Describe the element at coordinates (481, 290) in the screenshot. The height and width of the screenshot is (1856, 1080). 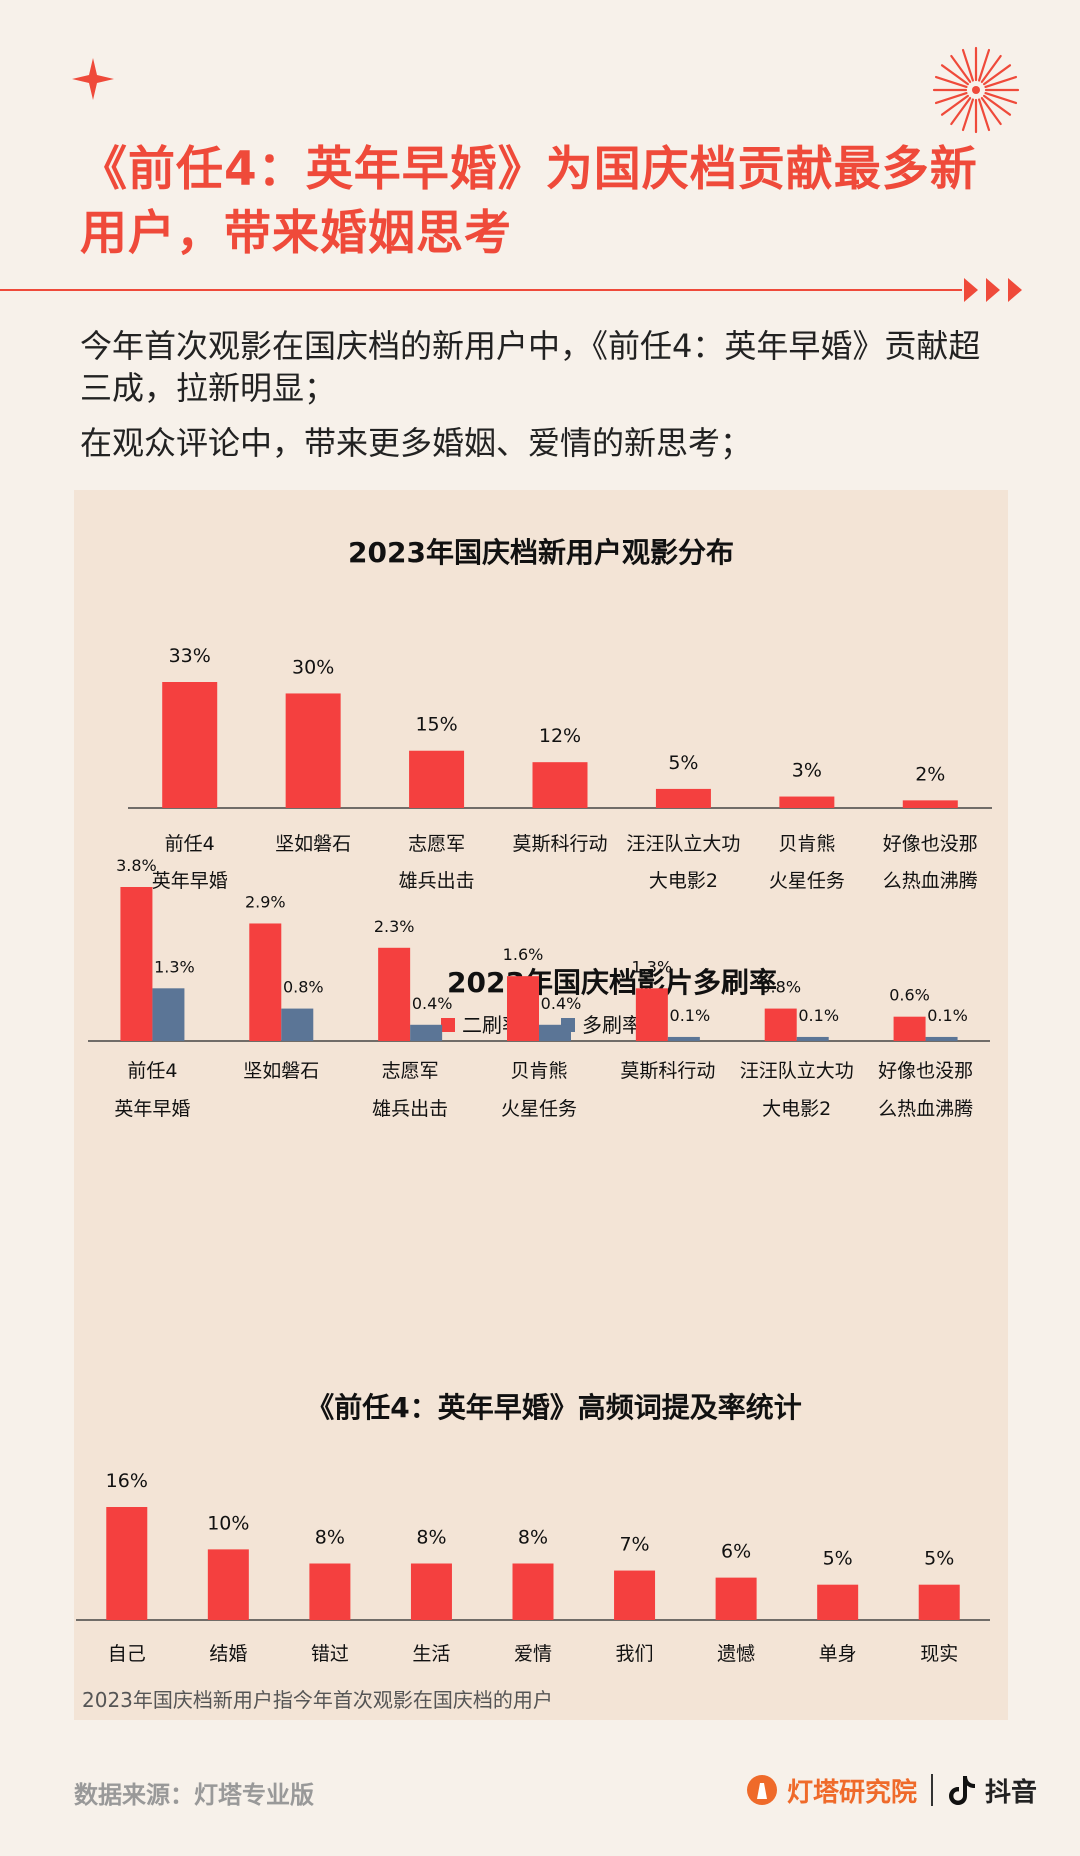
I see `divider` at that location.